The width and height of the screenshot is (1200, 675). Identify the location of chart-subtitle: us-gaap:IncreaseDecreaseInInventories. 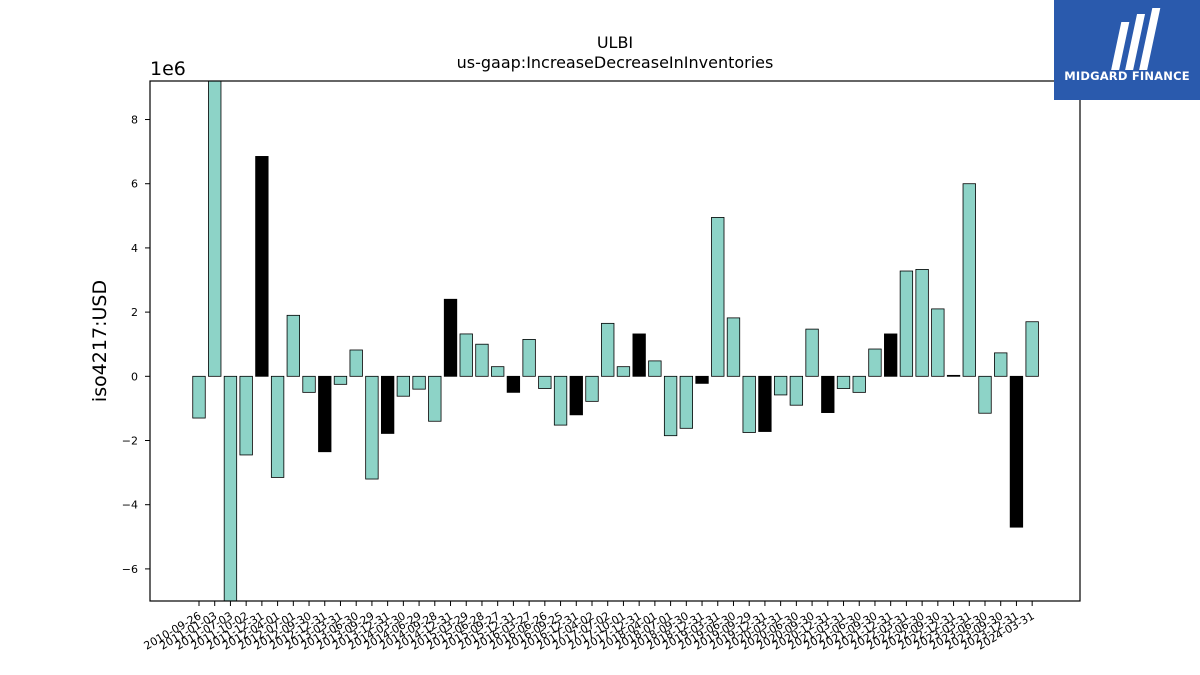
(615, 62).